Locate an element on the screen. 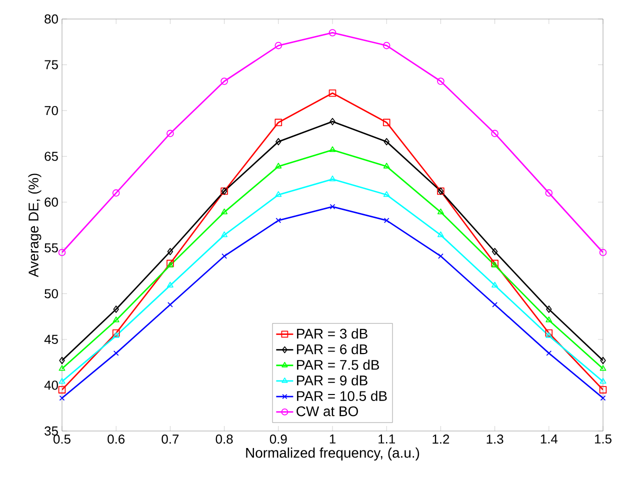 Image resolution: width=617 pixels, height=482 pixels. legend-label: PAR = 7.5 dB is located at coordinates (338, 365).